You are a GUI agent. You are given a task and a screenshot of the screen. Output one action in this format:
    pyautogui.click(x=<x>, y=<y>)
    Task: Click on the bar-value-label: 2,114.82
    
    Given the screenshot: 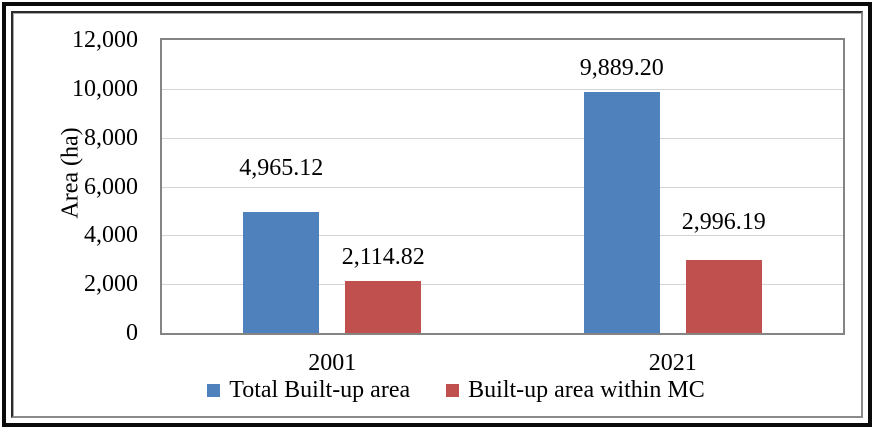 What is the action you would take?
    pyautogui.click(x=383, y=257)
    